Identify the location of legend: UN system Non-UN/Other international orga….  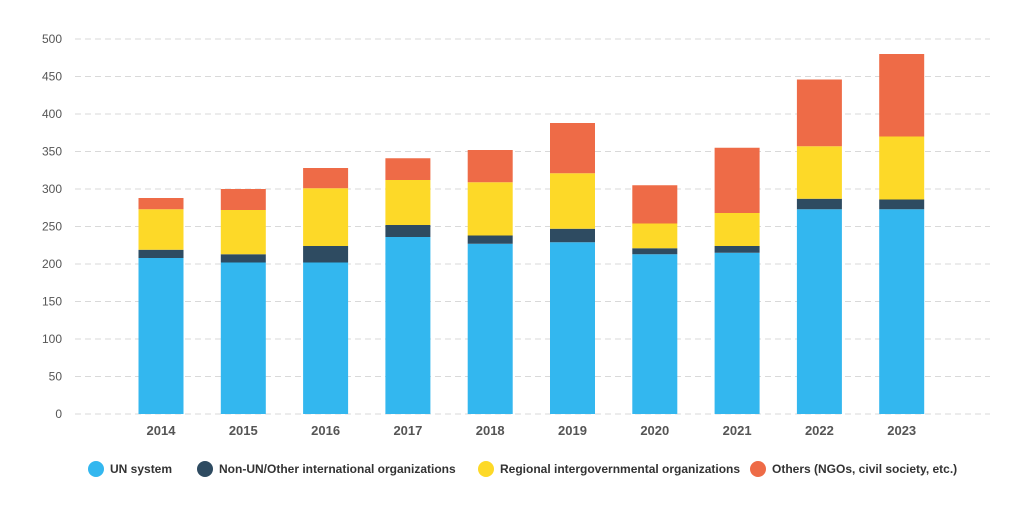
(522, 469).